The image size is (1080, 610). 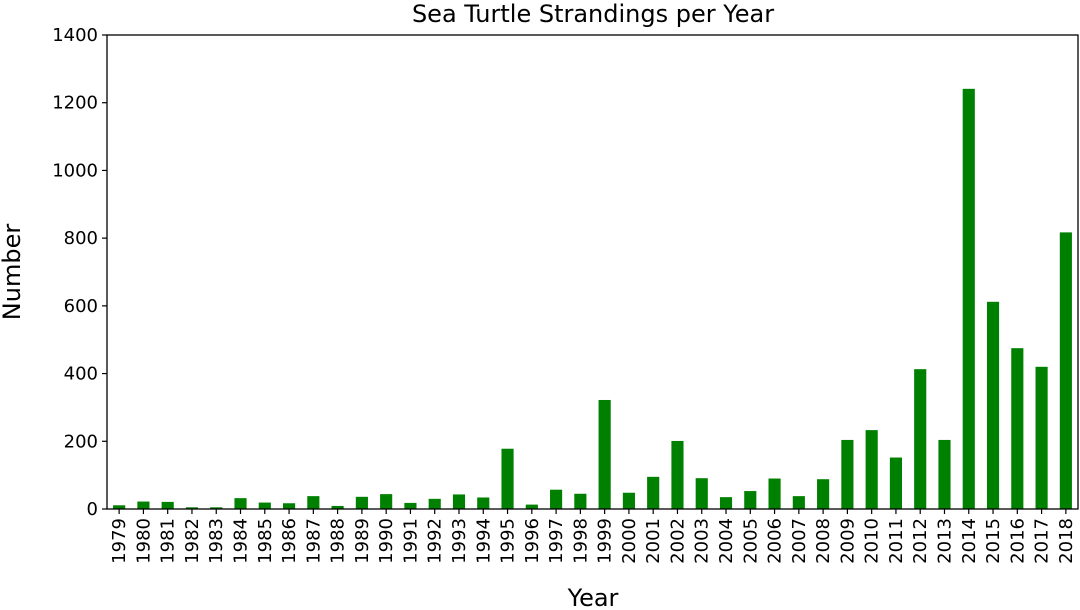 I want to click on x-tick-label: 1979, so click(x=119, y=541).